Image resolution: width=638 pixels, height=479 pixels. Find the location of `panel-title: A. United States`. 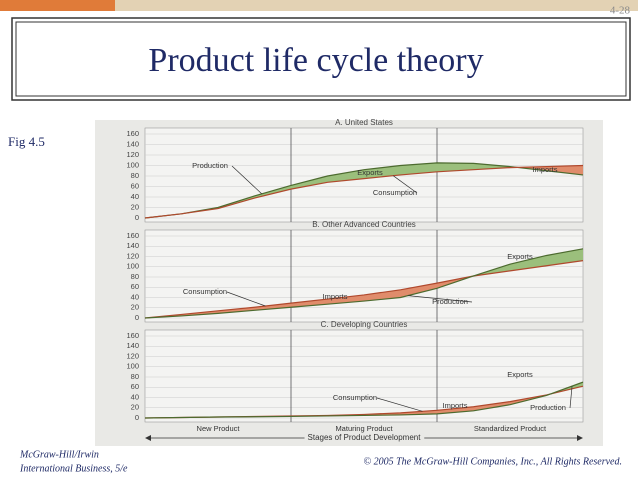

panel-title: A. United States is located at coordinates (364, 122).